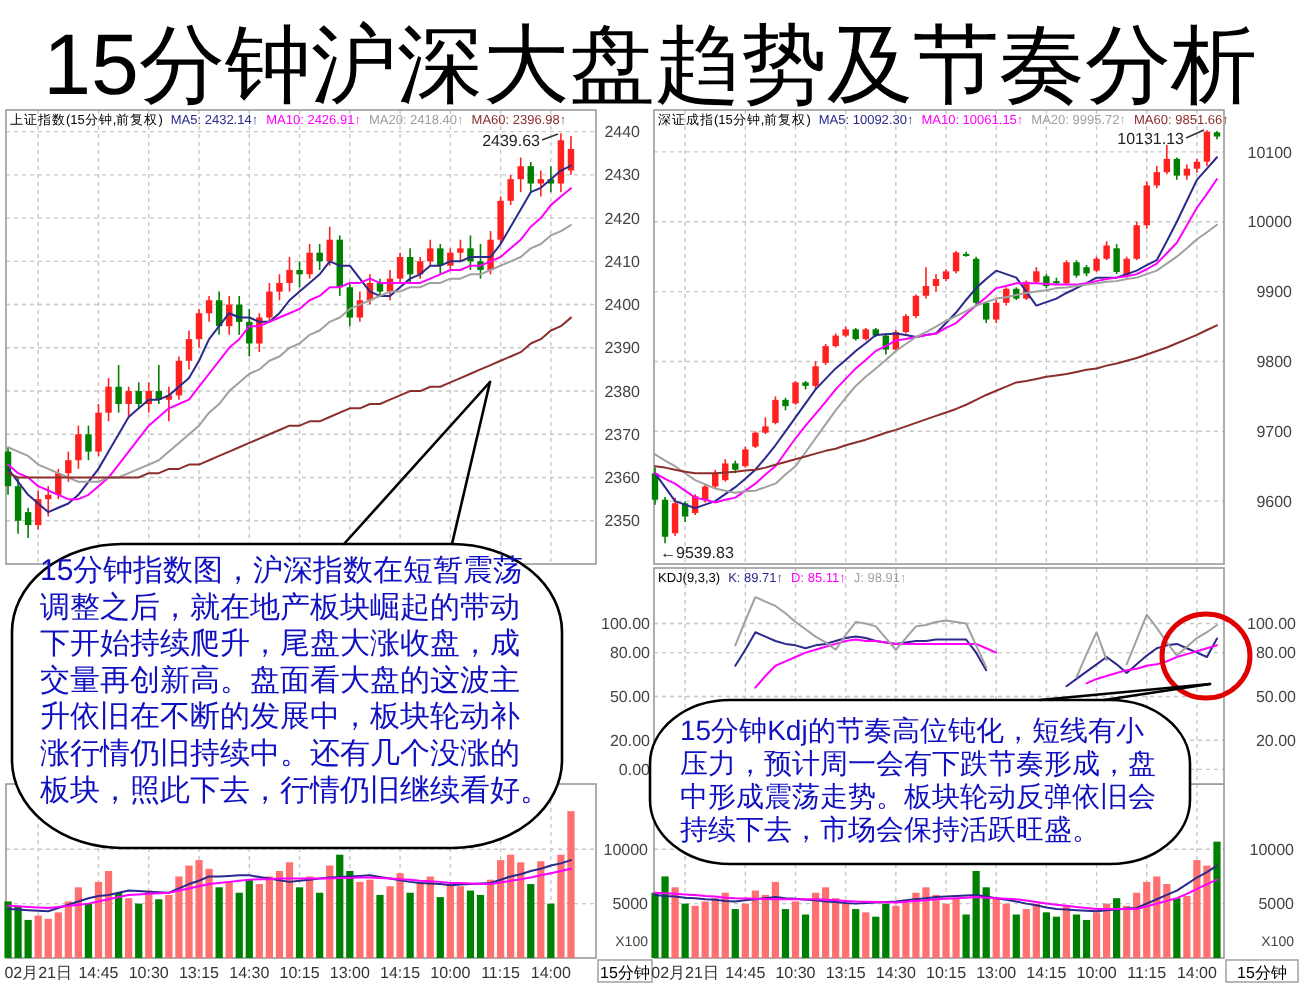 The height and width of the screenshot is (984, 1300). What do you see at coordinates (697, 553) in the screenshot?
I see `annotation: ←9539.83` at bounding box center [697, 553].